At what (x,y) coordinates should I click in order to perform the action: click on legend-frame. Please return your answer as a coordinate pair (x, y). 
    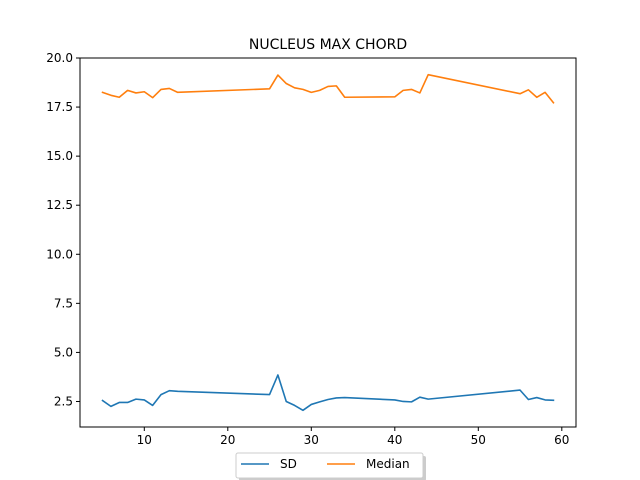
    Looking at the image, I should click on (329, 465).